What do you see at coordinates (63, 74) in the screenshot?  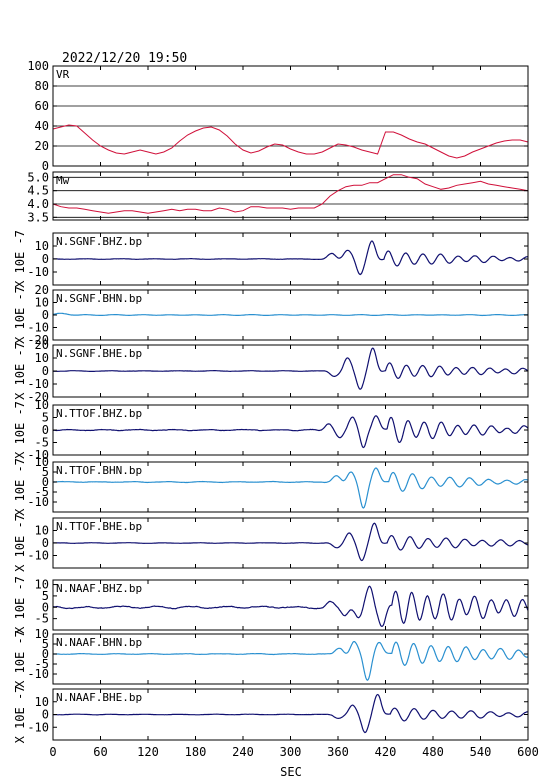 I see `panel-label: VR` at bounding box center [63, 74].